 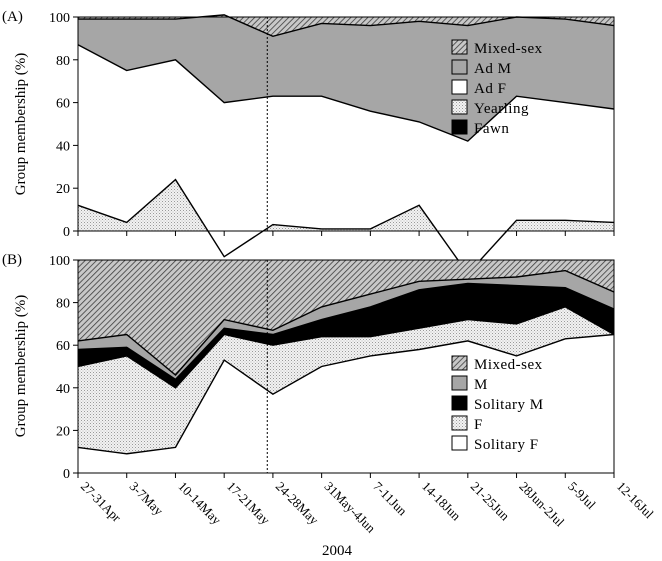 What do you see at coordinates (21, 366) in the screenshot?
I see `panel-b-y-axis-label: Group membership (%)` at bounding box center [21, 366].